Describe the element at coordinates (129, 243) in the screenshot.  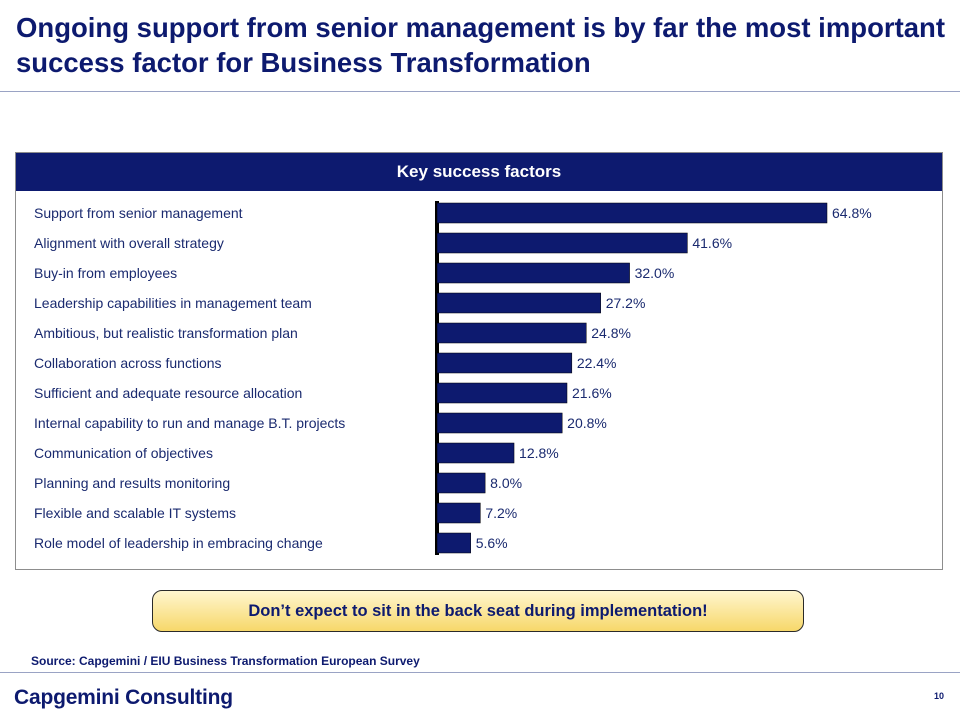
I see `category-label: Alignment with overall strategy` at that location.